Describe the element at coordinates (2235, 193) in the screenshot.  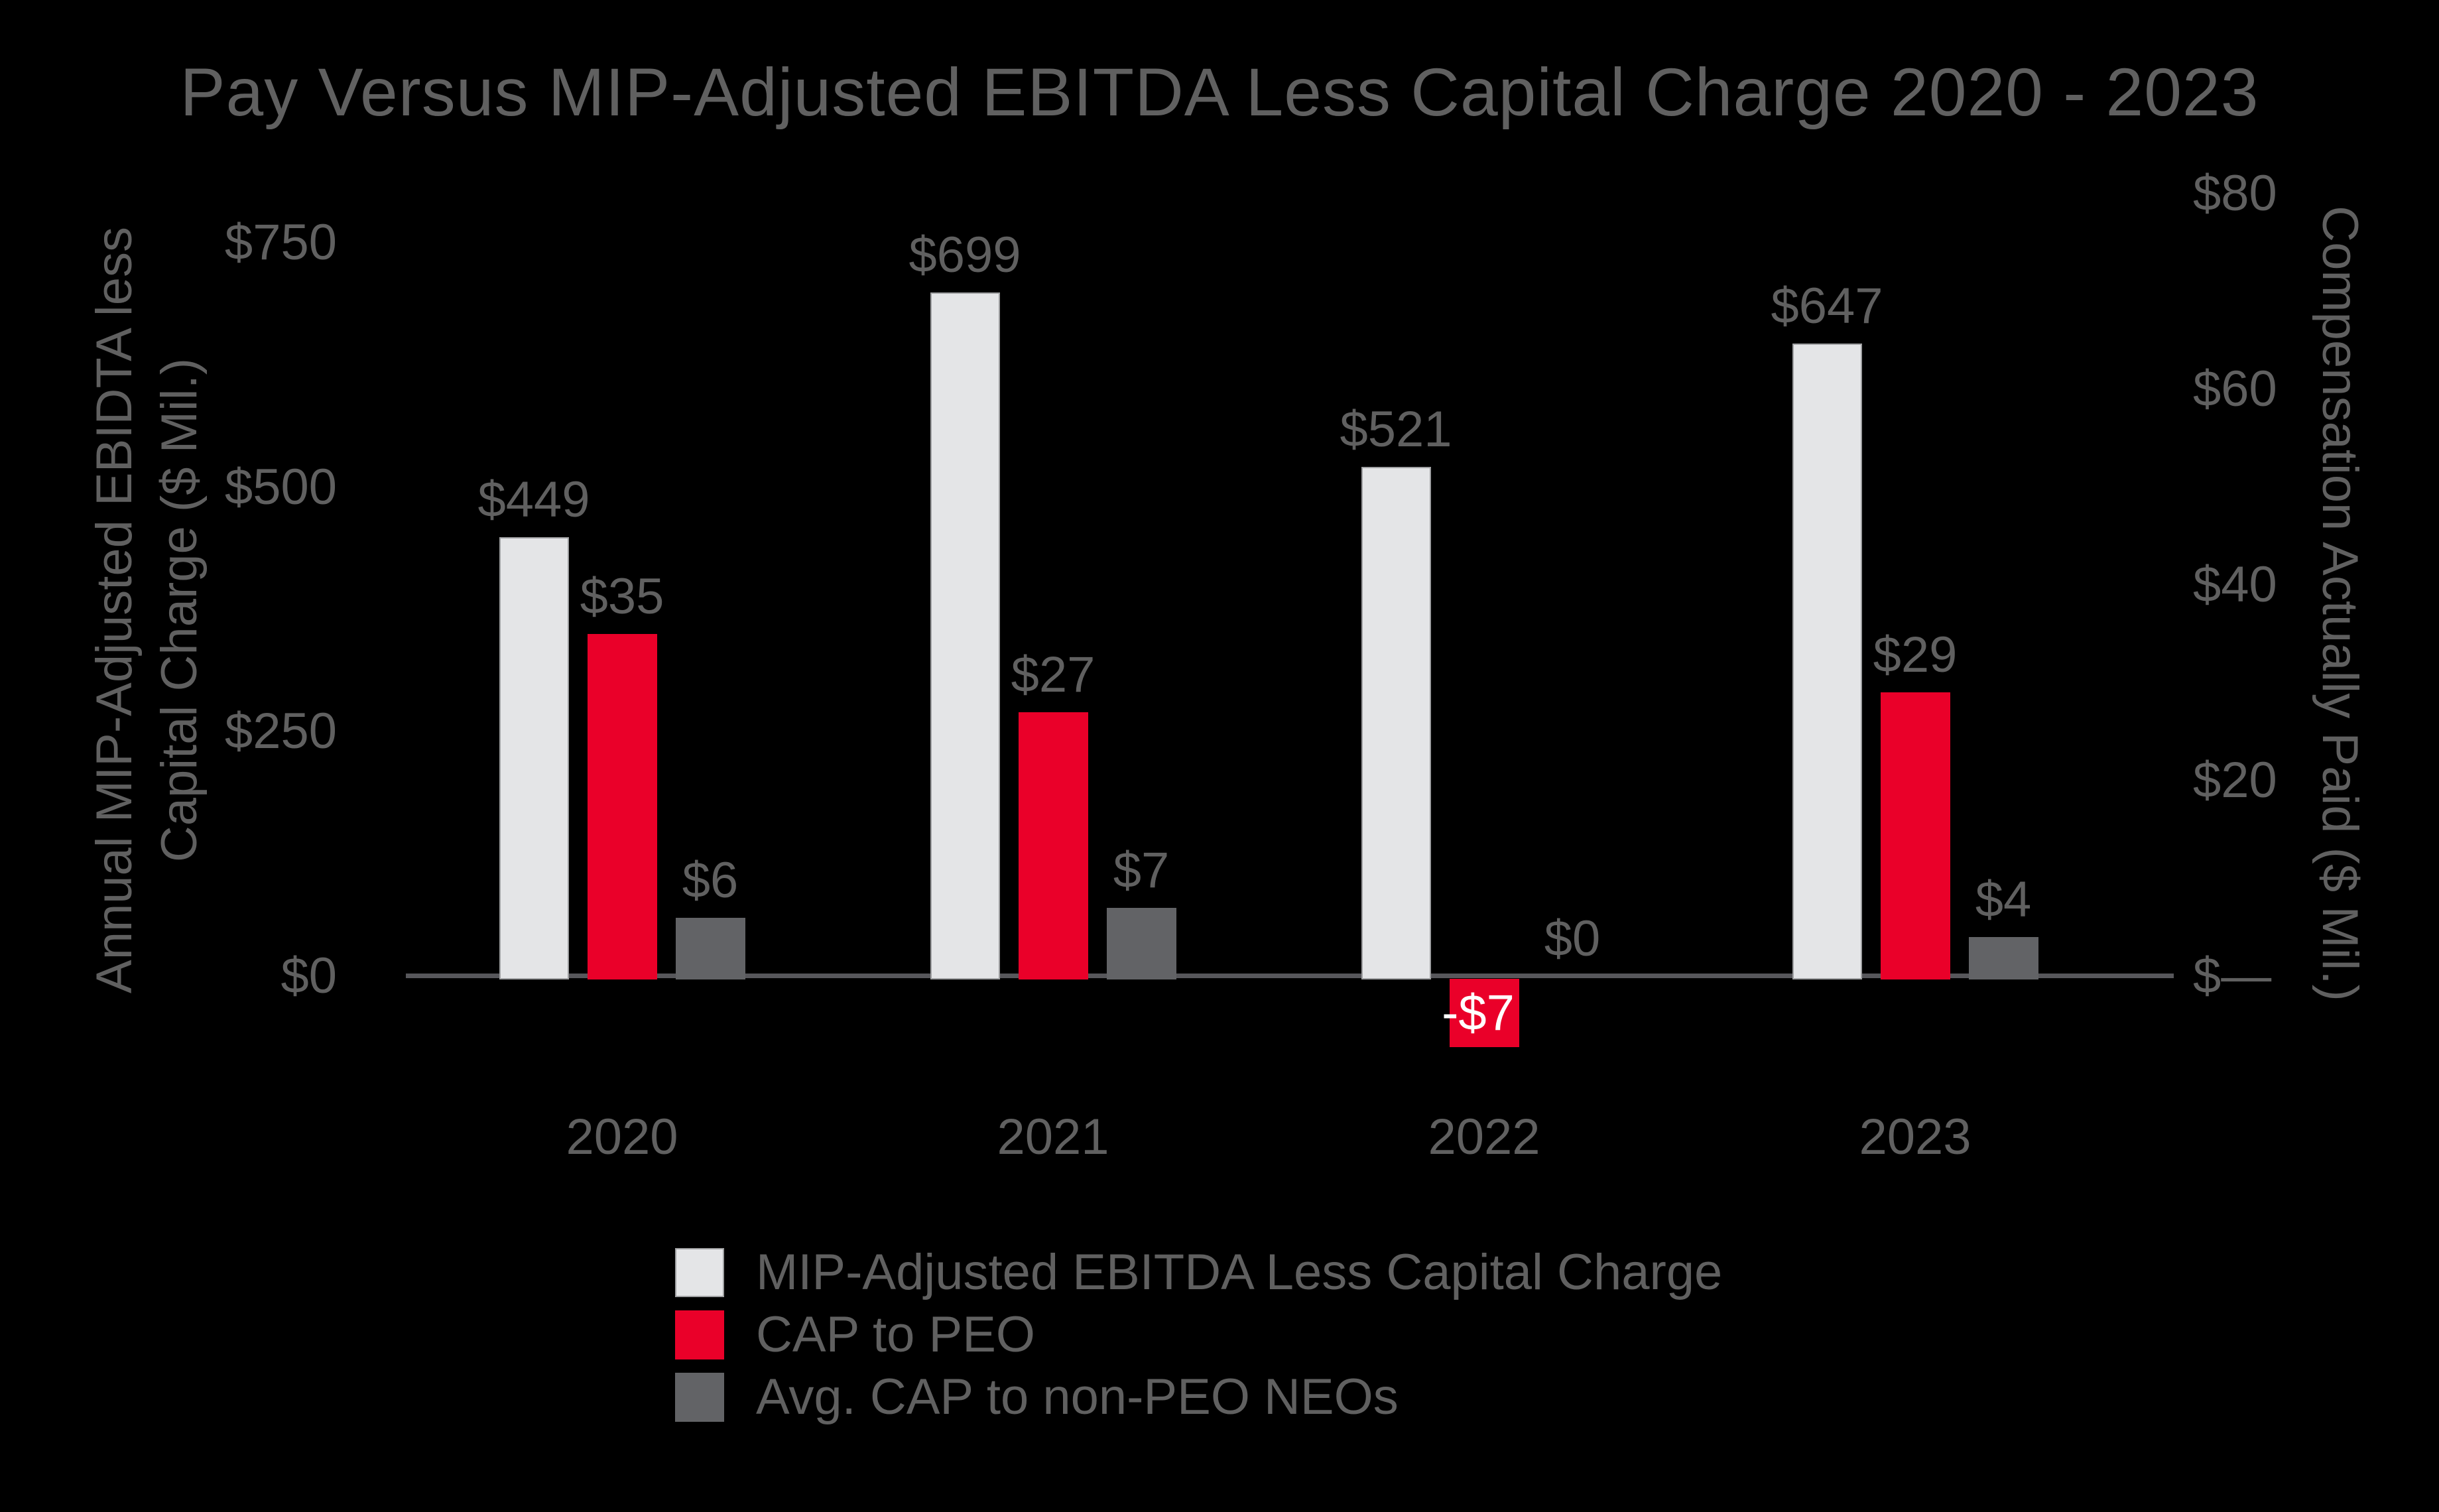
I see `right-axis-tick-80: $80` at that location.